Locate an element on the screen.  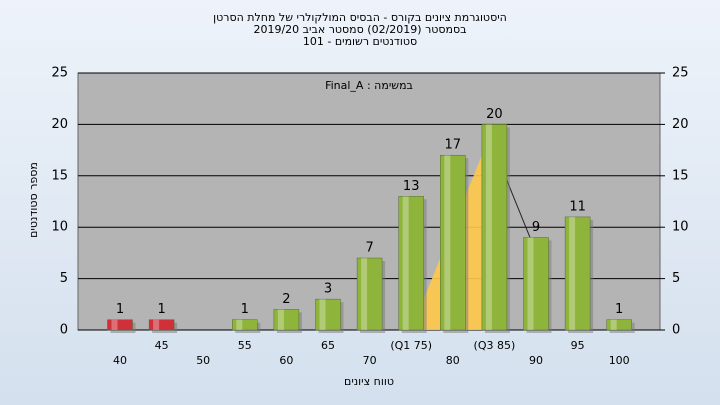
value-label: 17 is located at coordinates (453, 145).